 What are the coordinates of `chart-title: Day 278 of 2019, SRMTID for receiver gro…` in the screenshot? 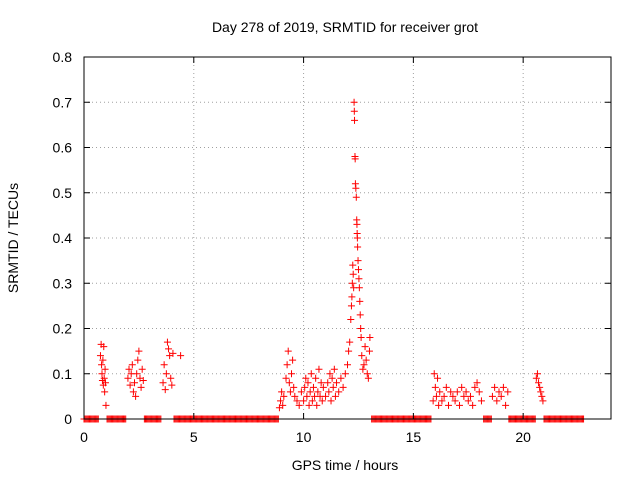 It's located at (345, 27).